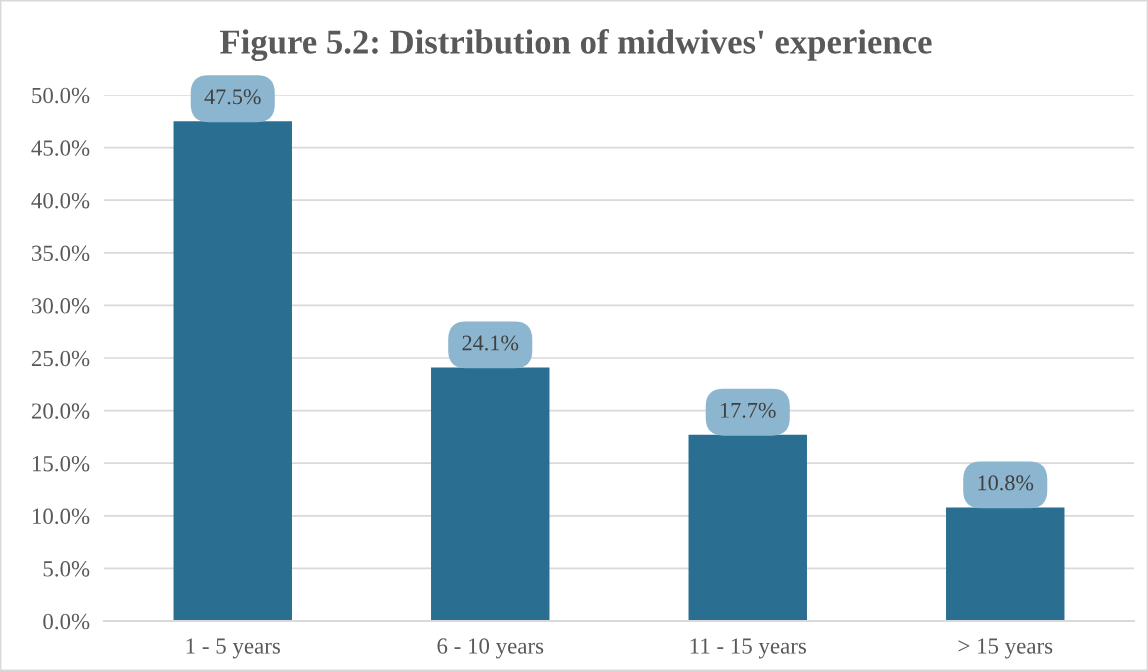  Describe the element at coordinates (61, 516) in the screenshot. I see `y-tick-label: 10.0%` at that location.